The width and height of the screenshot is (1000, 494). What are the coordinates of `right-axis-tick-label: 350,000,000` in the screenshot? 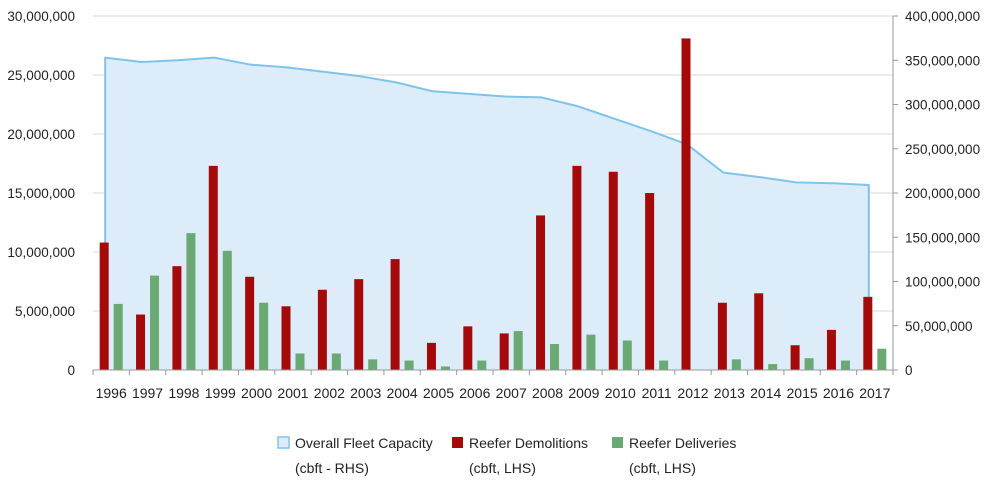 It's located at (942, 60).